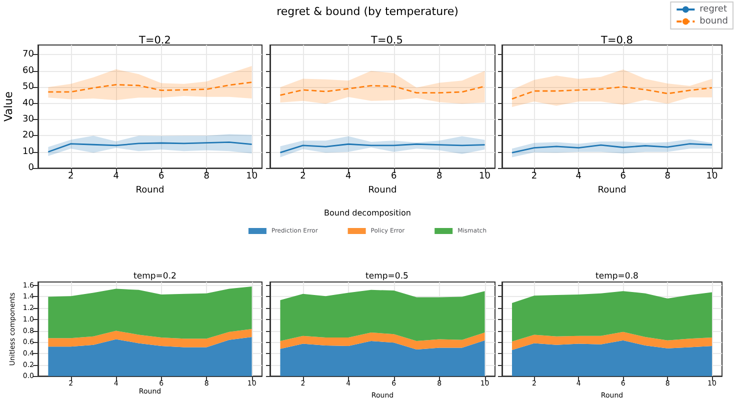  Describe the element at coordinates (617, 277) in the screenshot. I see `chart-title: temp=0.8` at that location.